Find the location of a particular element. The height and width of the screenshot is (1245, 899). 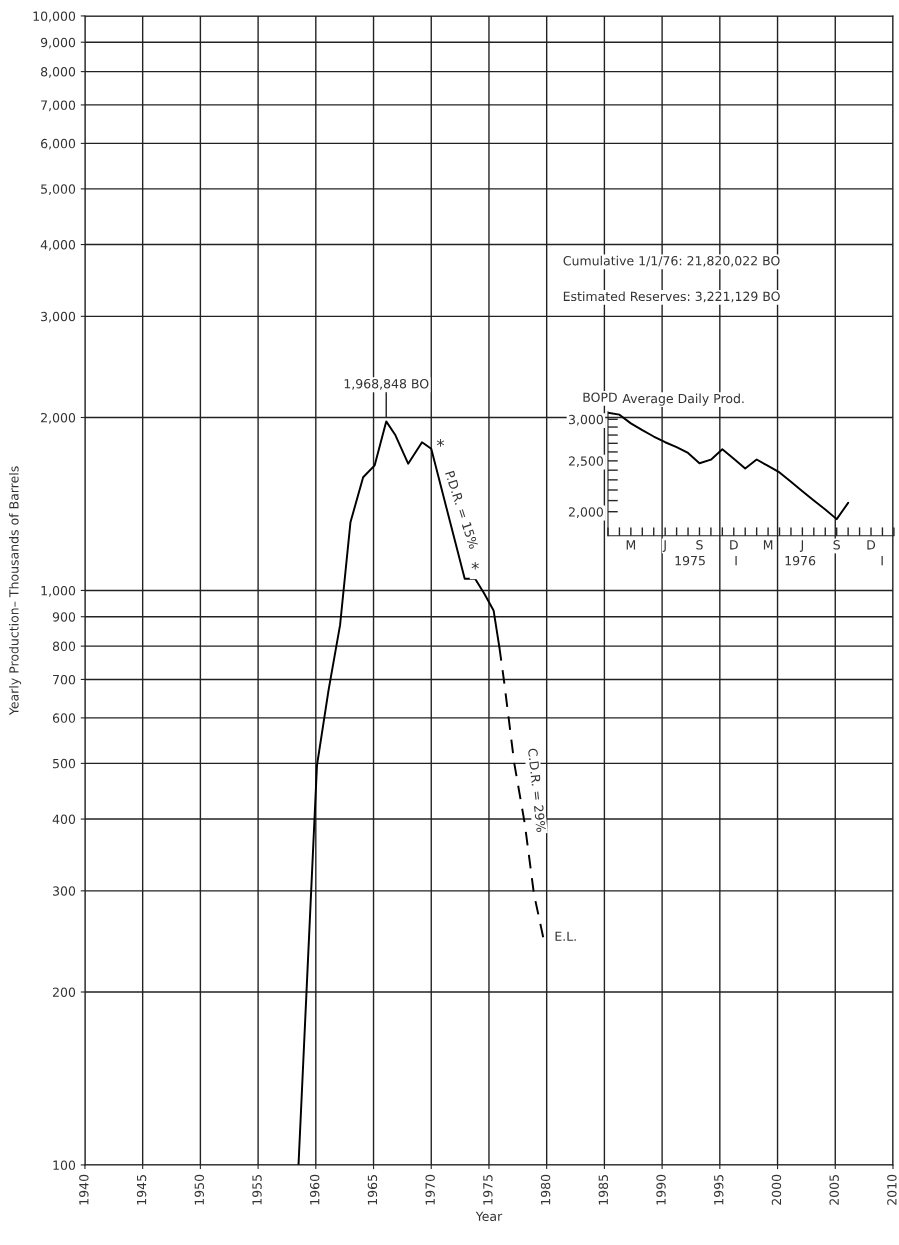

x-tick-label: 1960 is located at coordinates (314, 1189).